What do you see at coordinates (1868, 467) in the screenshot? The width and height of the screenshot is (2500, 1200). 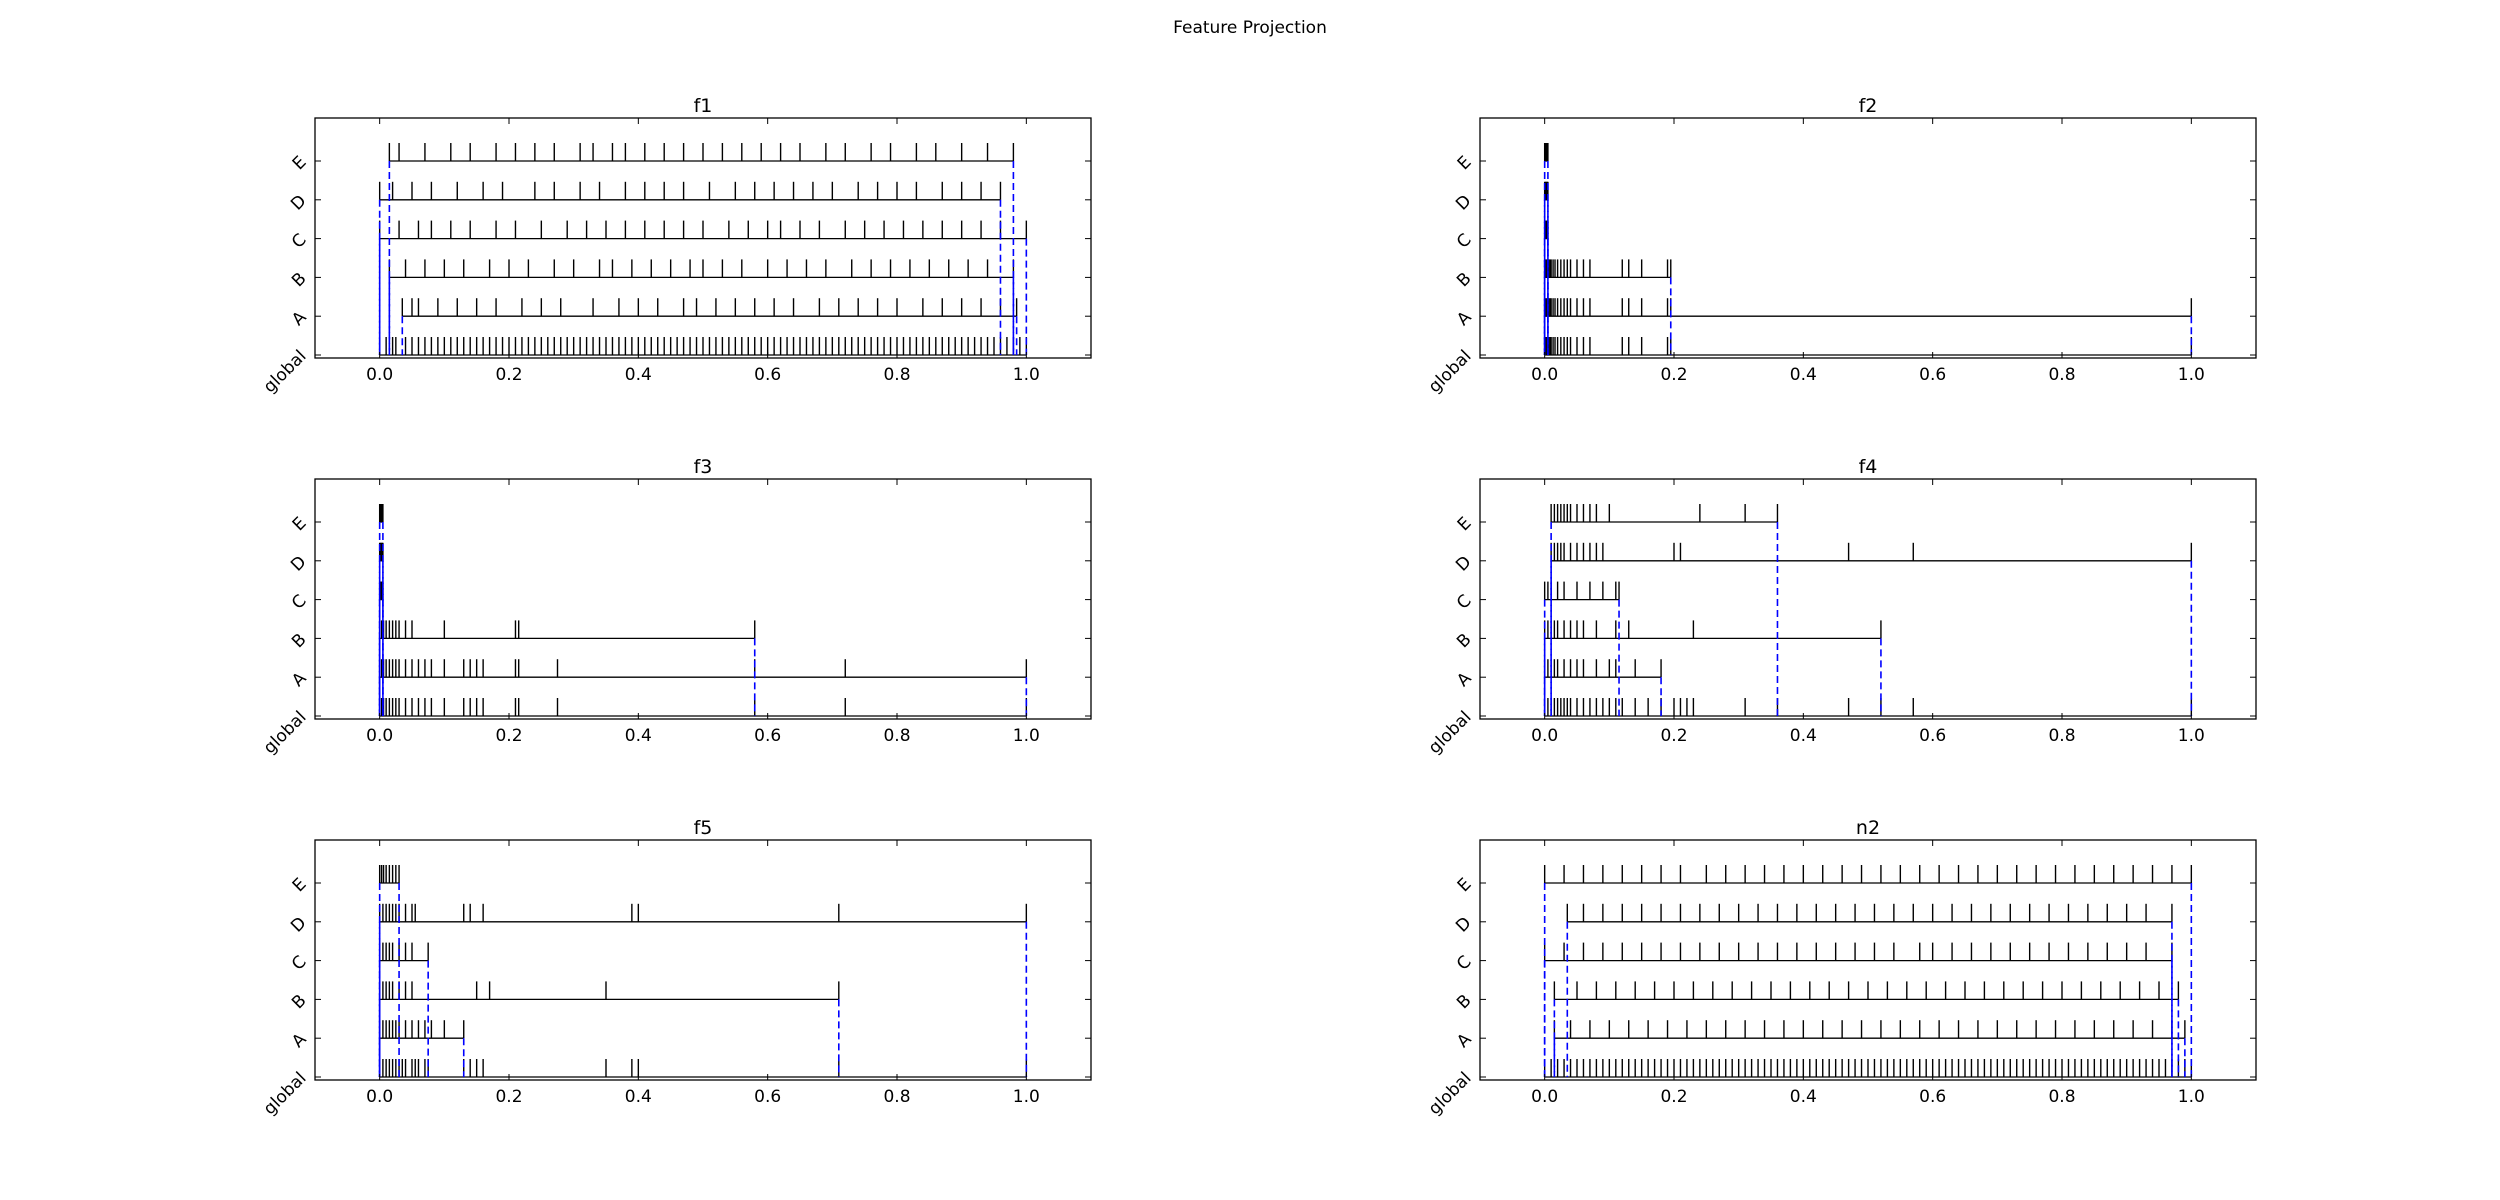 I see `subplot-title: f4` at bounding box center [1868, 467].